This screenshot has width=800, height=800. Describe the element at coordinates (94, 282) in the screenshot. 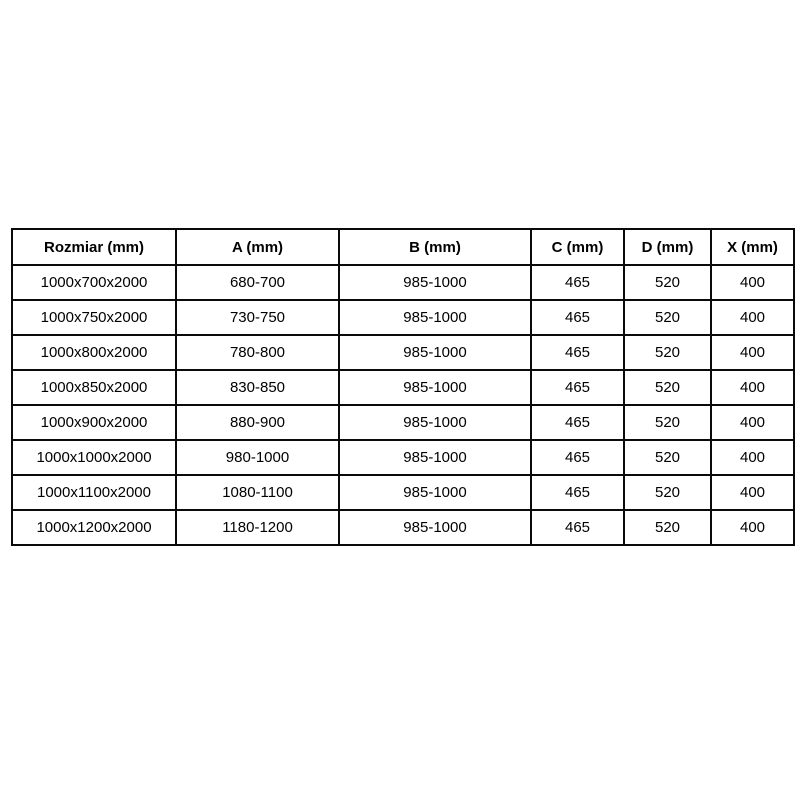

I see `table-cell: 1000x700x2000` at that location.